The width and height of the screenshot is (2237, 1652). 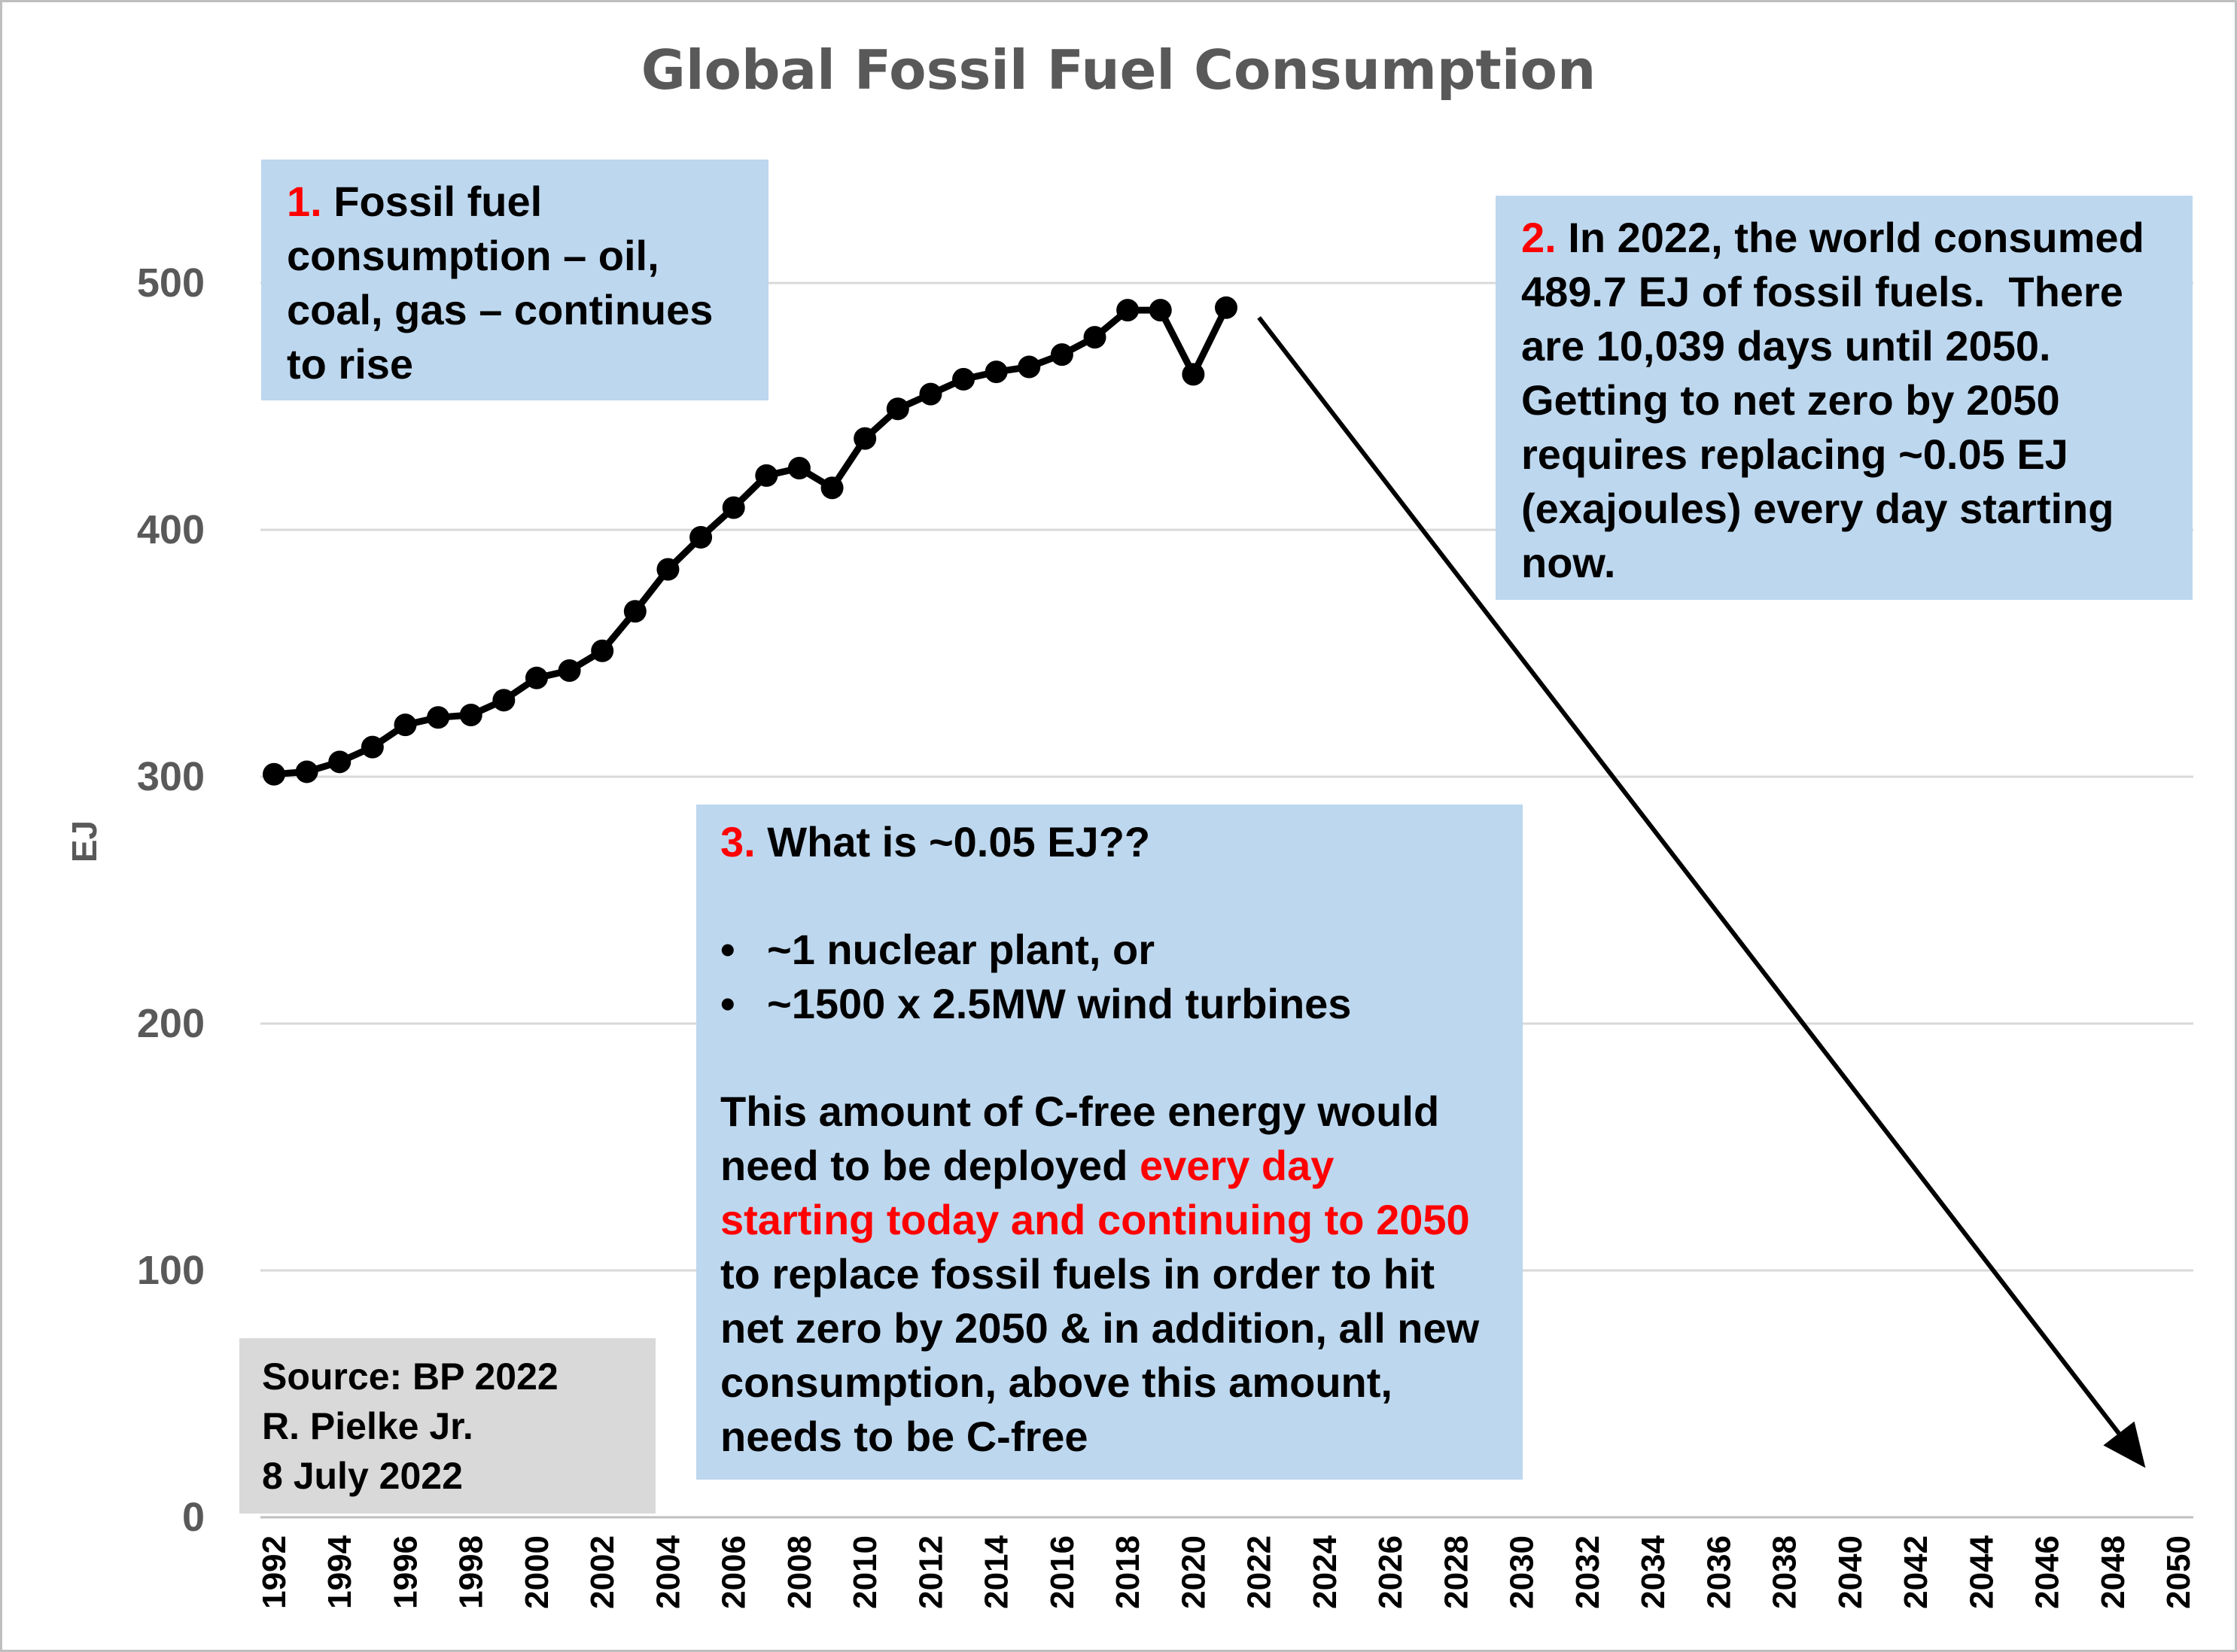 What do you see at coordinates (171, 777) in the screenshot?
I see `y-tick-label: 300` at bounding box center [171, 777].